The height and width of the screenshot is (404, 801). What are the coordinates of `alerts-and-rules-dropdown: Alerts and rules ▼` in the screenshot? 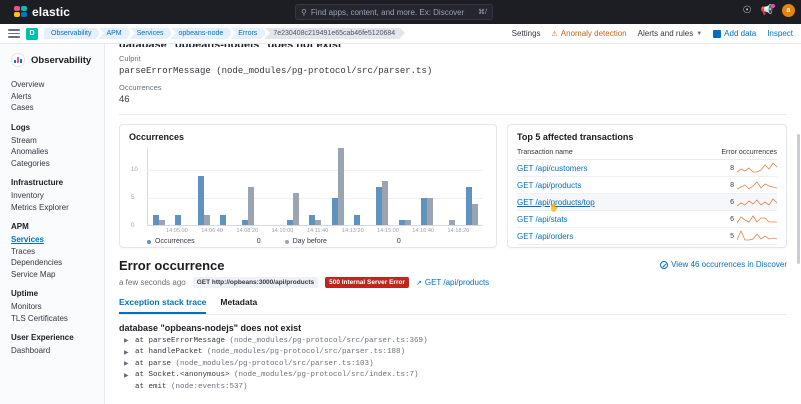 It's located at (670, 33).